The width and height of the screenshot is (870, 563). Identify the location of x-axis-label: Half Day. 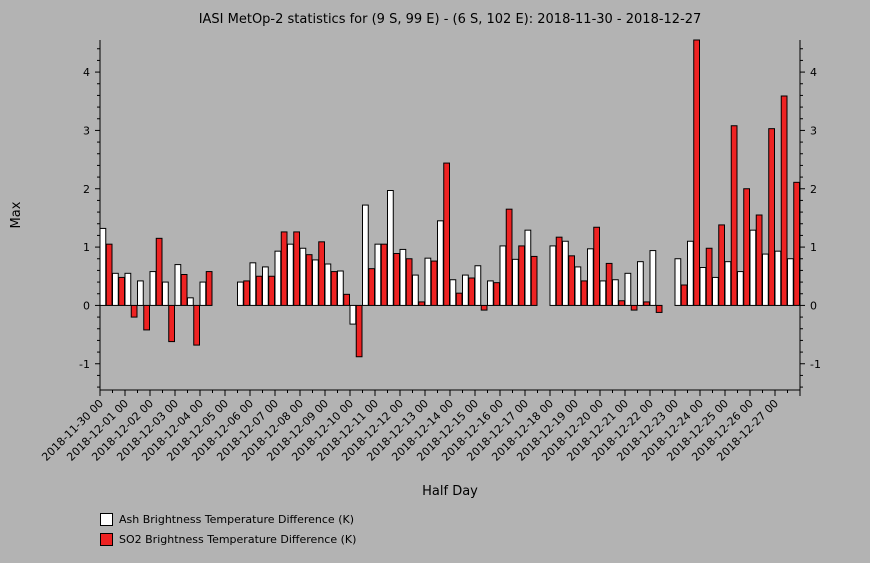
(450, 491).